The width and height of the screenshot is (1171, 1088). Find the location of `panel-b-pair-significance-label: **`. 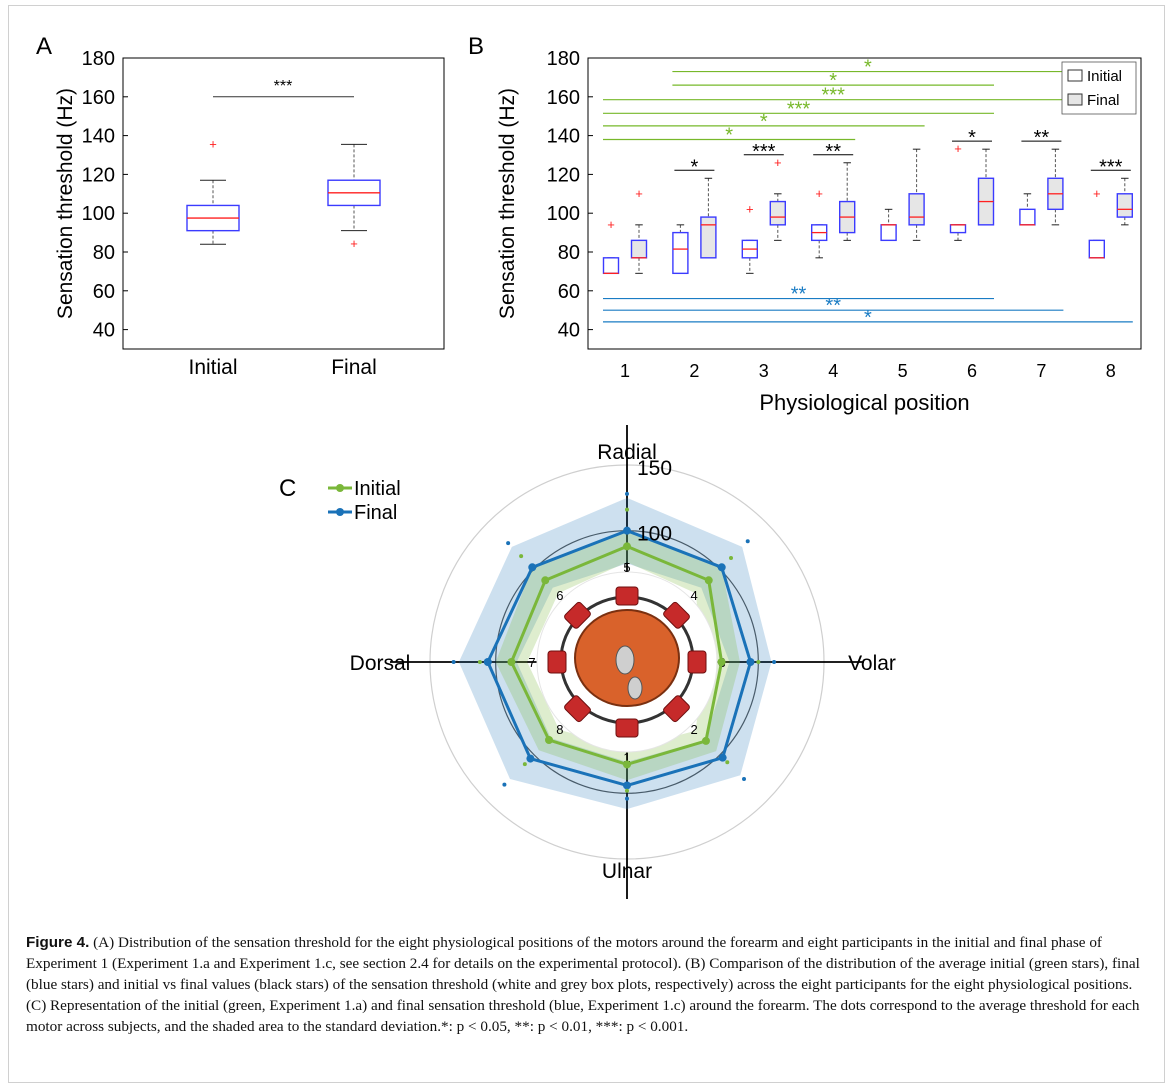

panel-b-pair-significance-label: ** is located at coordinates (1042, 138).